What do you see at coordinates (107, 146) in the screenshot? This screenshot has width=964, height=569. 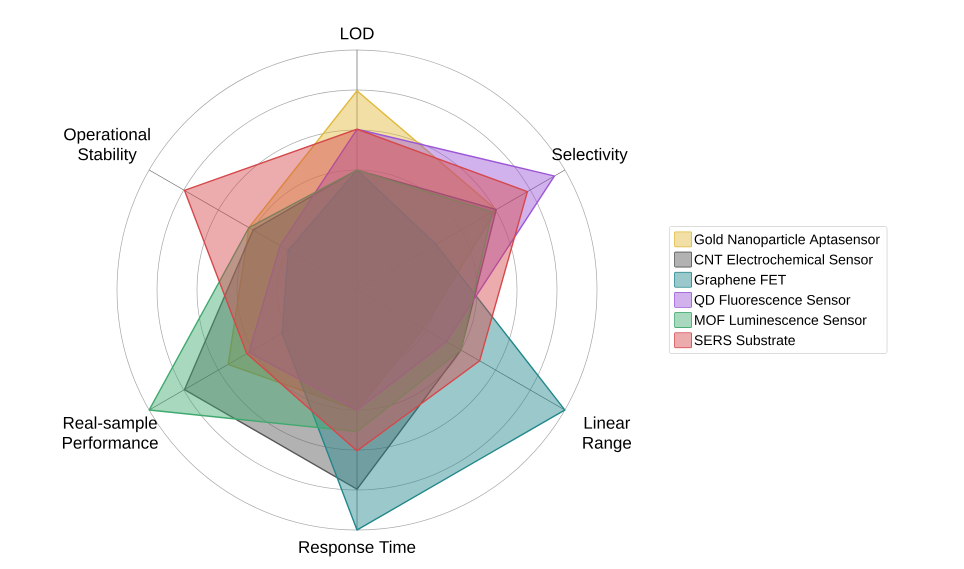 I see `spoke-label: Operational Stability` at bounding box center [107, 146].